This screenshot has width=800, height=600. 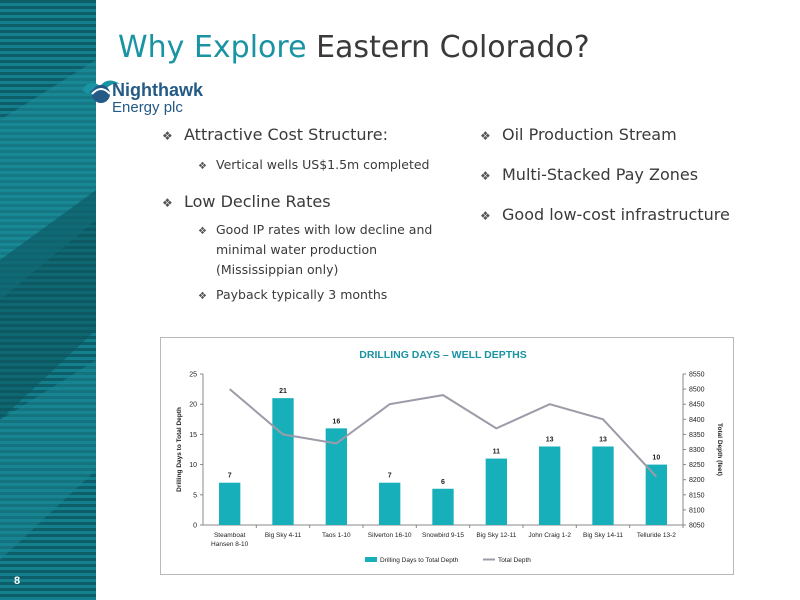 What do you see at coordinates (697, 435) in the screenshot?
I see `y2-tick-label: 8350` at bounding box center [697, 435].